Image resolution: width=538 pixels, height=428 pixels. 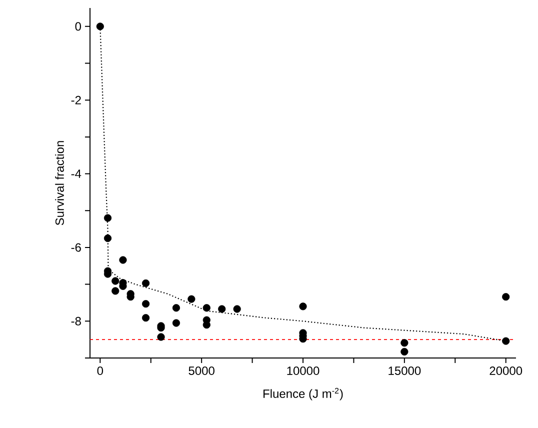 I want to click on x-tick-label: 20000, so click(x=506, y=371).